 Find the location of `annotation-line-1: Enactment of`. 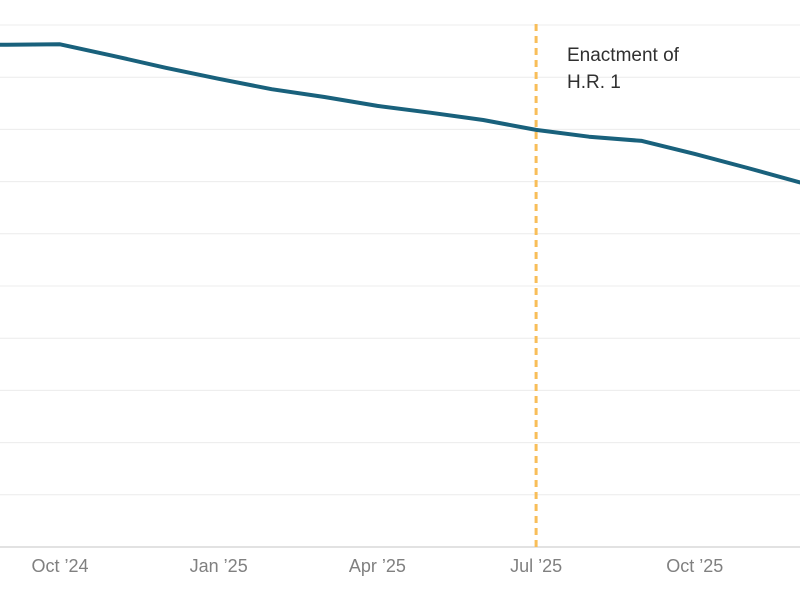

annotation-line-1: Enactment of is located at coordinates (623, 55).